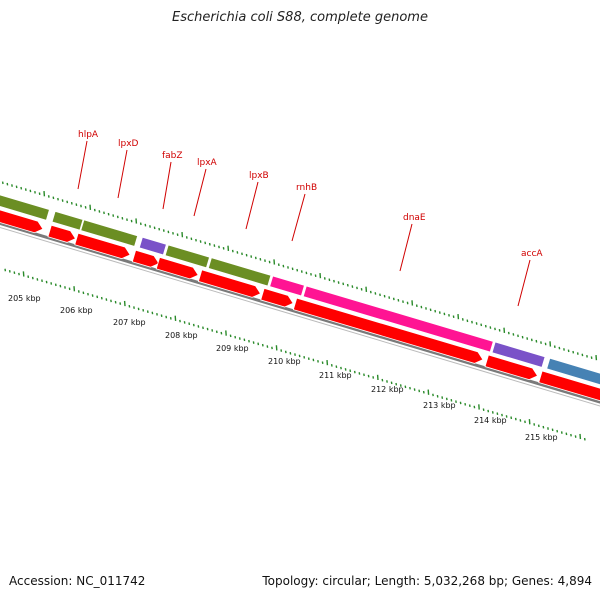 The image size is (600, 600). Describe the element at coordinates (259, 176) in the screenshot. I see `gene-label-lpxB: lpxB` at that location.